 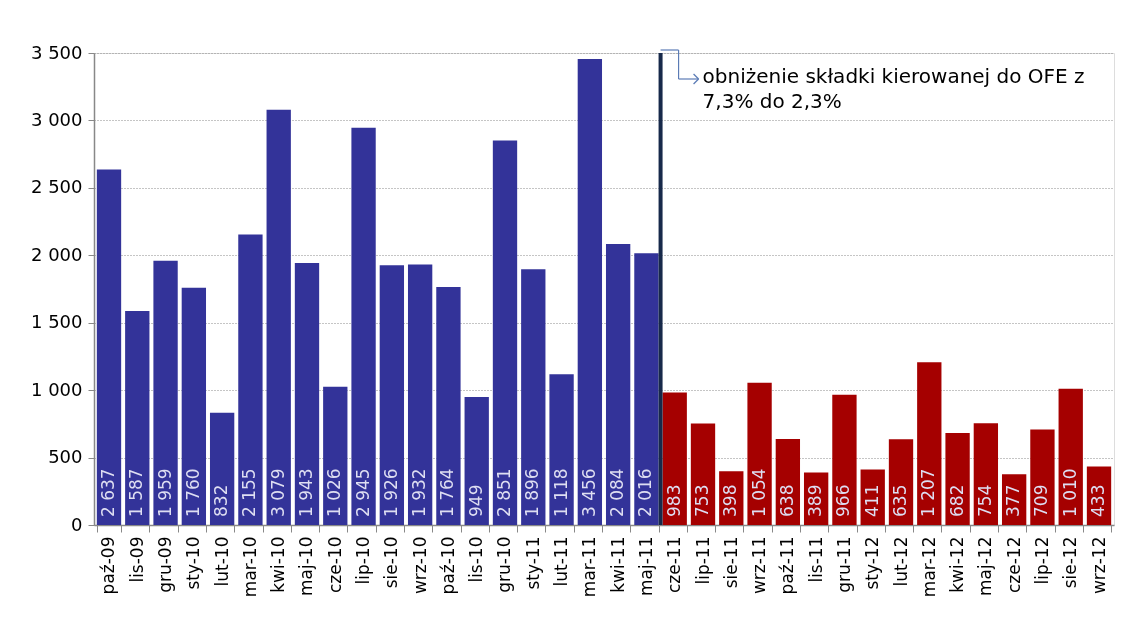 I want to click on data-label: 1 207, so click(x=928, y=492).